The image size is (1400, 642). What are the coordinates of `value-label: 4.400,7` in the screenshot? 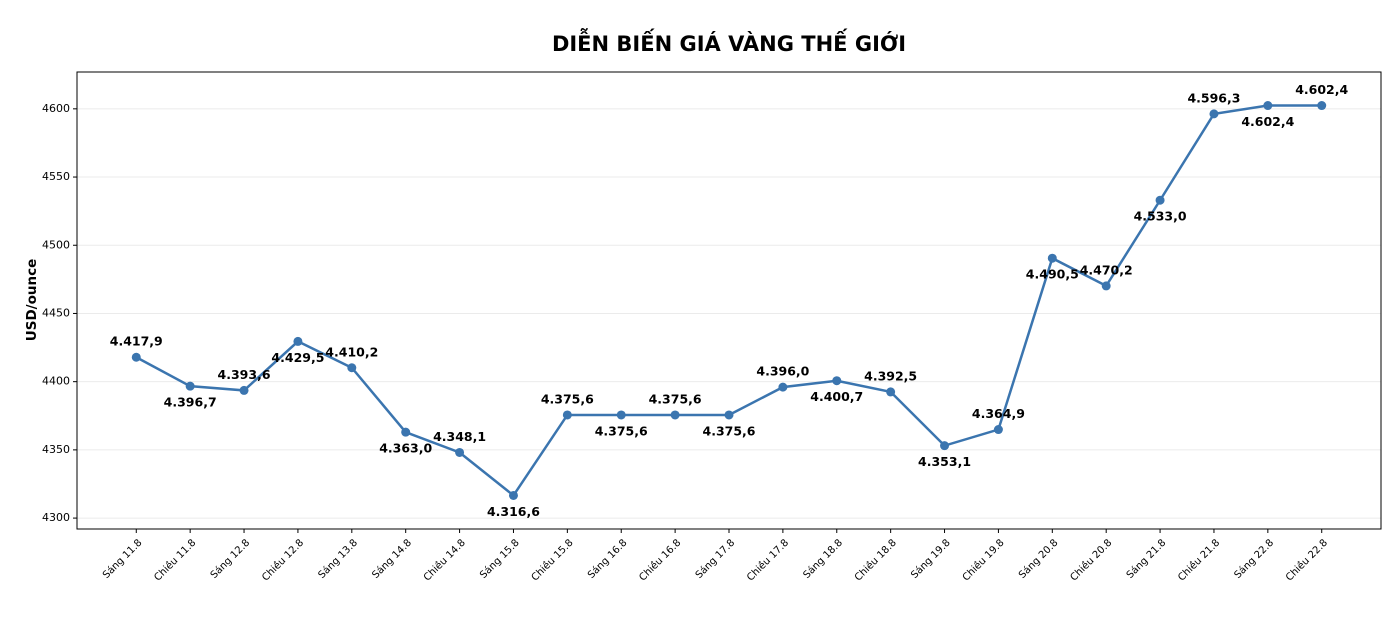 It's located at (836, 396).